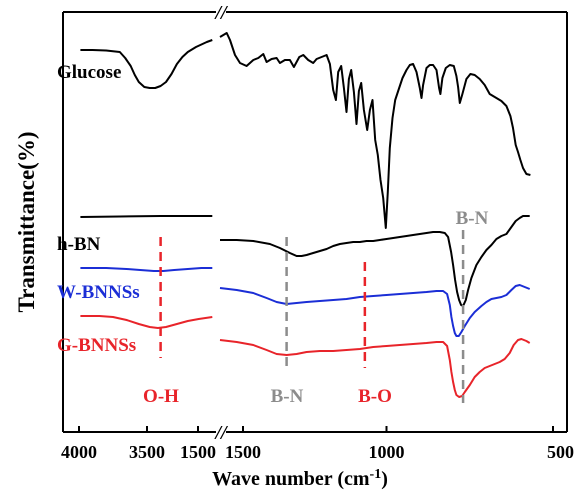 The width and height of the screenshot is (580, 494). Describe the element at coordinates (26, 222) in the screenshot. I see `y-axis-title: Transmittance(%)` at that location.